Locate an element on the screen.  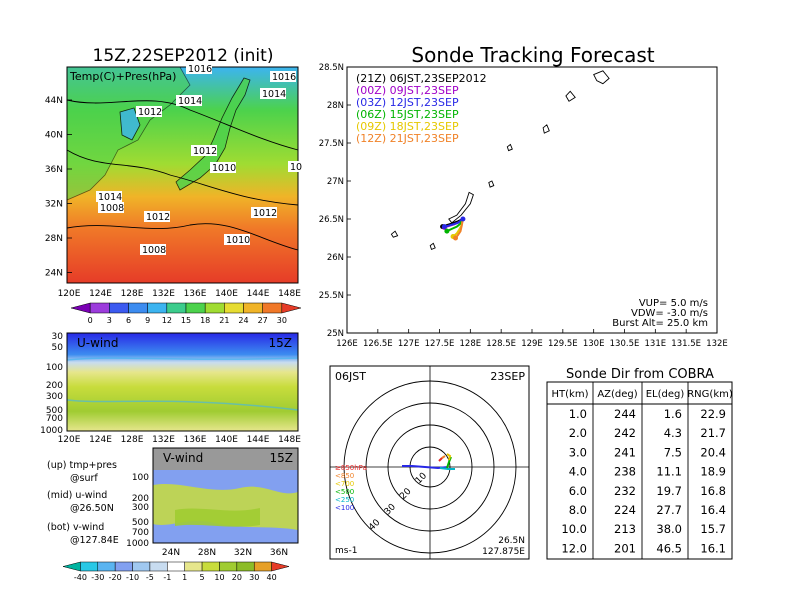
track-param: VUP= 5.0 m/s is located at coordinates (673, 303).